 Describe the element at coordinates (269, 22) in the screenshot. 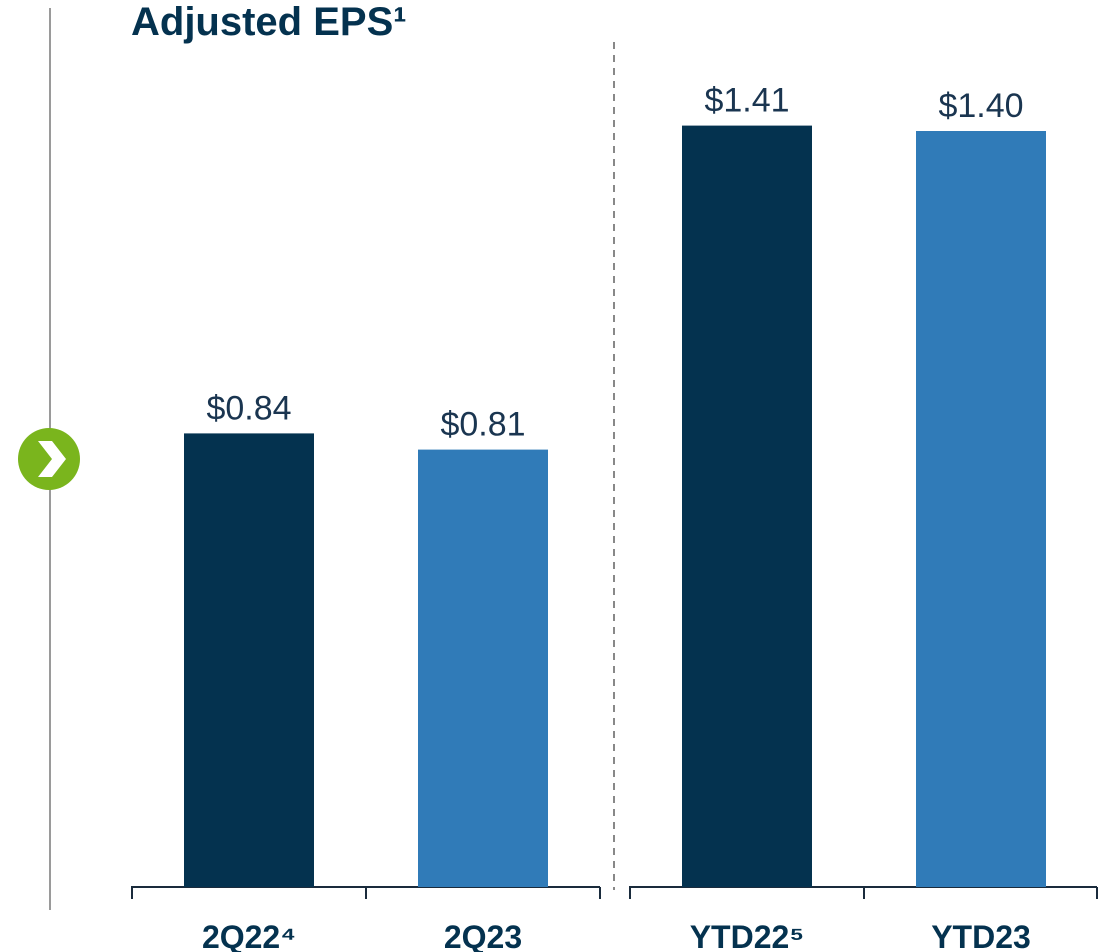

I see `chart-title: Adjusted EPS¹` at that location.